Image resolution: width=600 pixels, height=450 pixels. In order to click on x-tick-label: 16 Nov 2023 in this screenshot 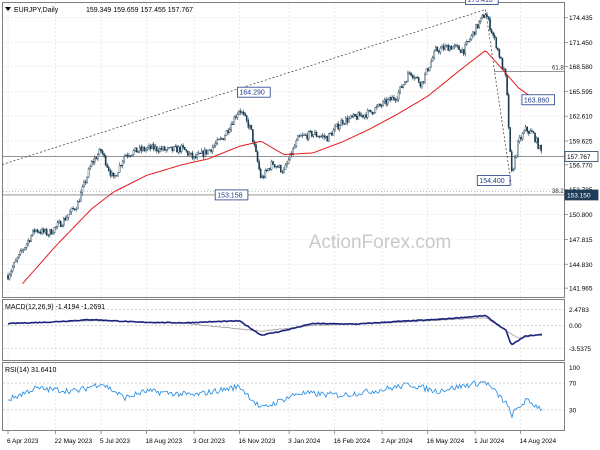, I will do `click(256, 441)`.